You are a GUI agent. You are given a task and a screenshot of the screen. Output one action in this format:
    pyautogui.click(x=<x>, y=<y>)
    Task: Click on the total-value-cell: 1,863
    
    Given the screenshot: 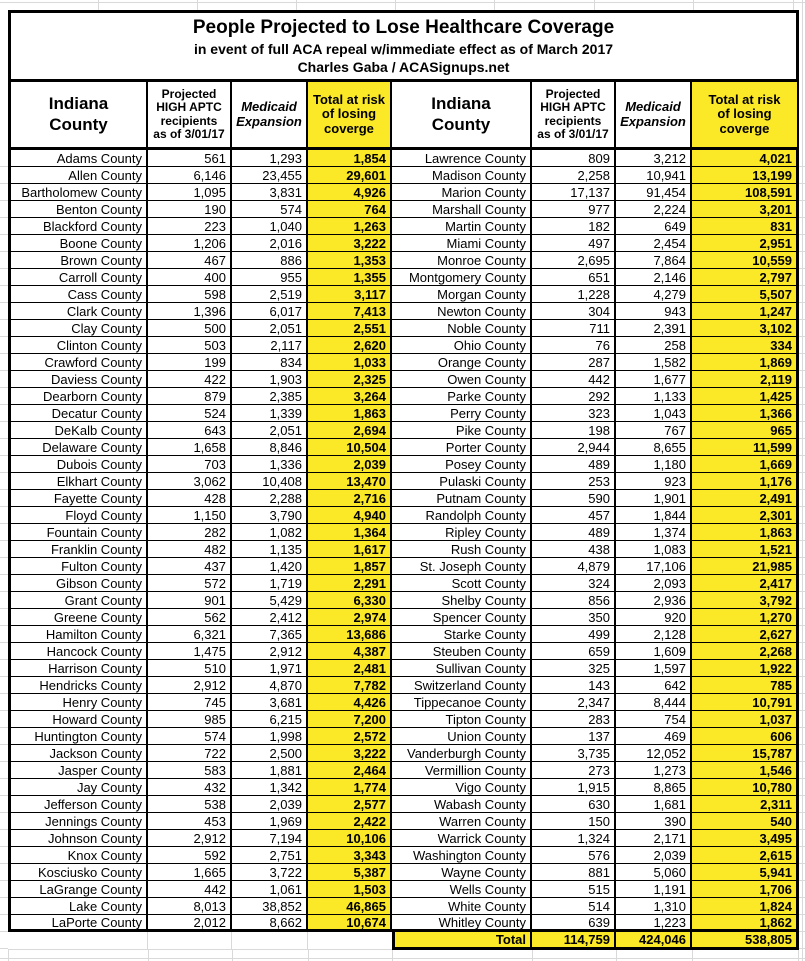 What is the action you would take?
    pyautogui.click(x=350, y=413)
    